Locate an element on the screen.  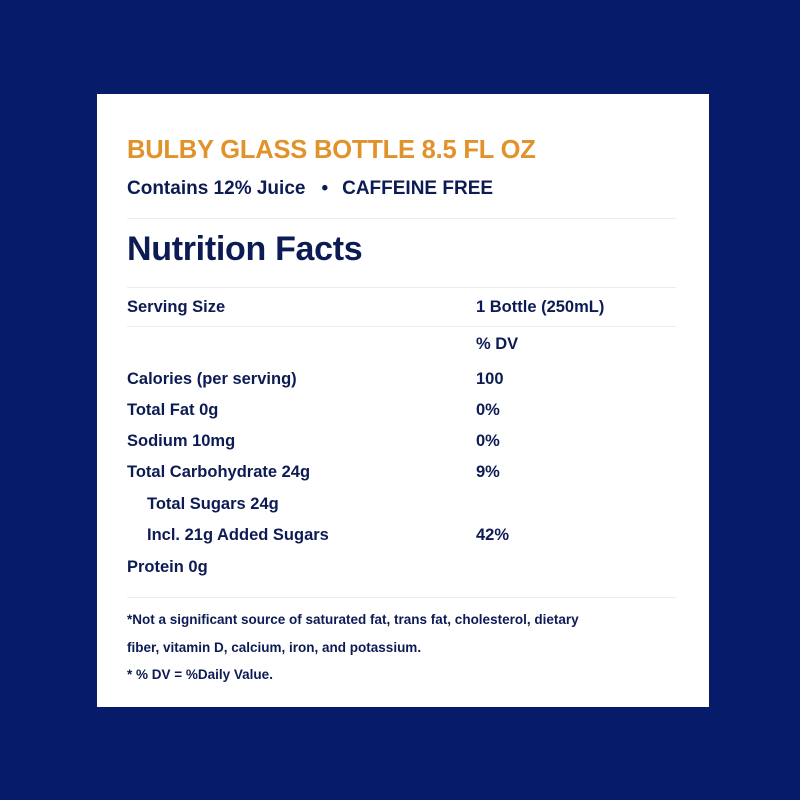
nutrient-row-total-carbohydrate: Total Carbohydrate 24g 9% is located at coordinates (401, 475).